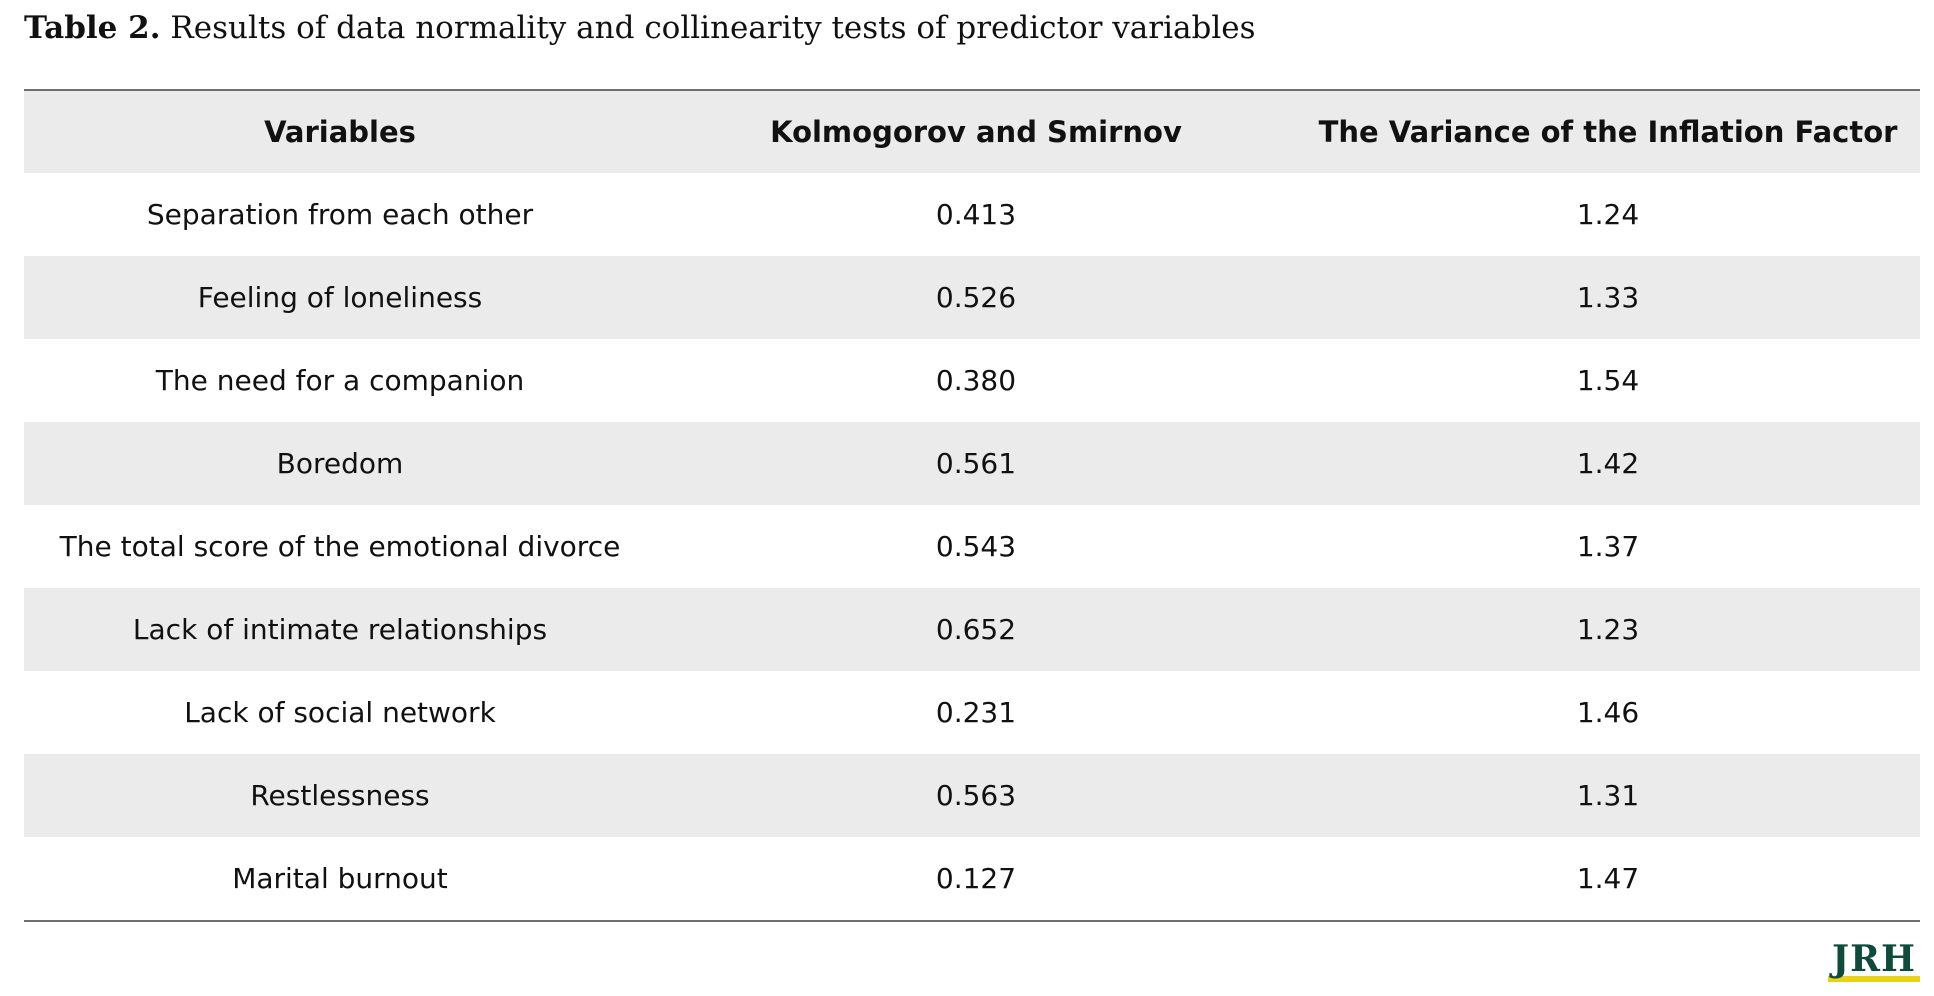 This screenshot has width=1934, height=996. Describe the element at coordinates (340, 546) in the screenshot. I see `variable-cell: The total score of the emotional divorce` at that location.